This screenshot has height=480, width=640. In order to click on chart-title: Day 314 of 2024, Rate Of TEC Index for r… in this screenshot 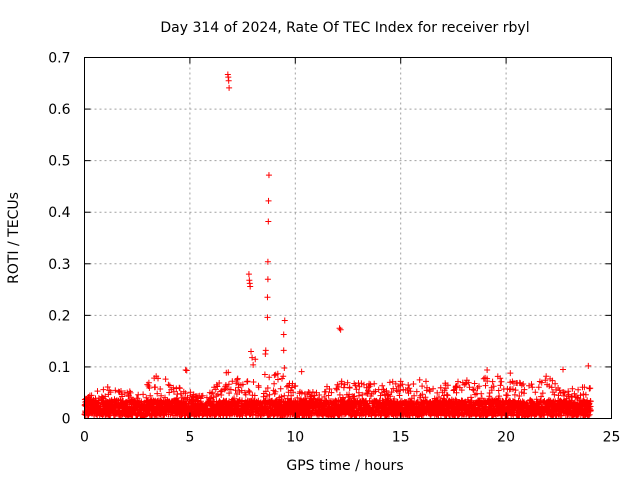, I will do `click(344, 28)`.